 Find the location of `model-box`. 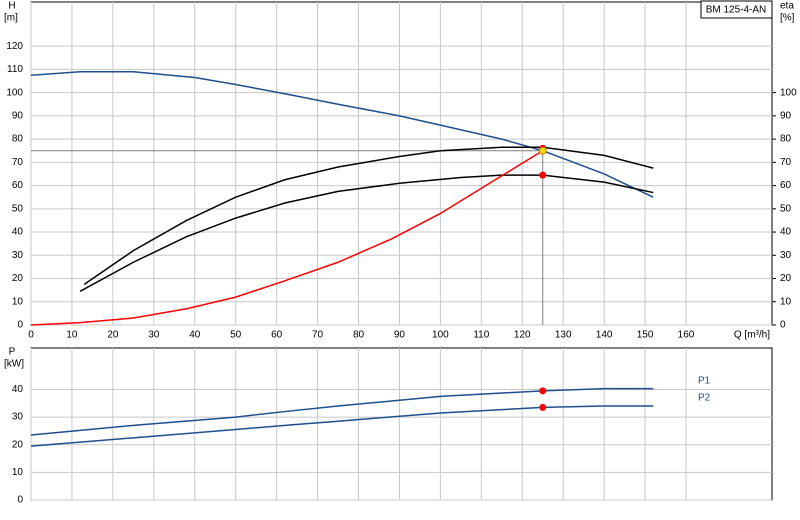

model-box is located at coordinates (736, 9).